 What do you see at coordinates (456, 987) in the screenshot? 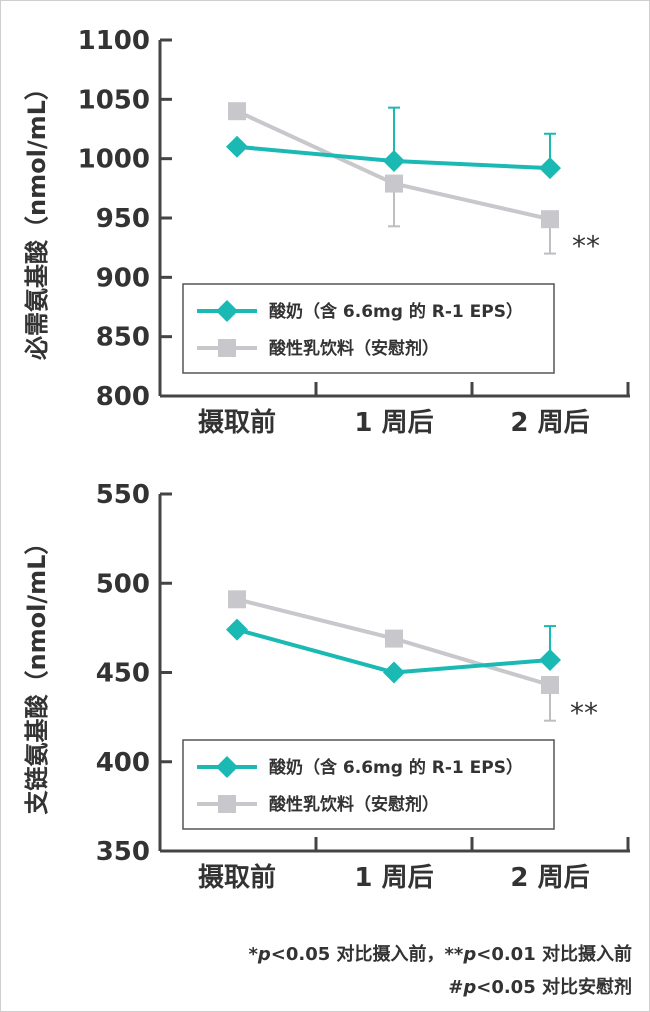
I see `footnote-hash: #` at bounding box center [456, 987].